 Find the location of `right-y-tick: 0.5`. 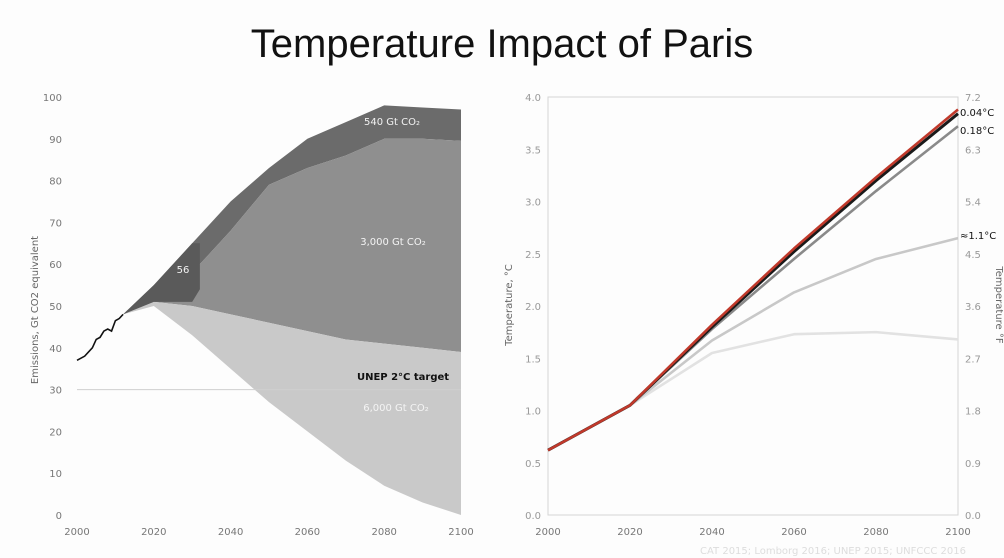

right-y-tick: 0.5 is located at coordinates (533, 464).